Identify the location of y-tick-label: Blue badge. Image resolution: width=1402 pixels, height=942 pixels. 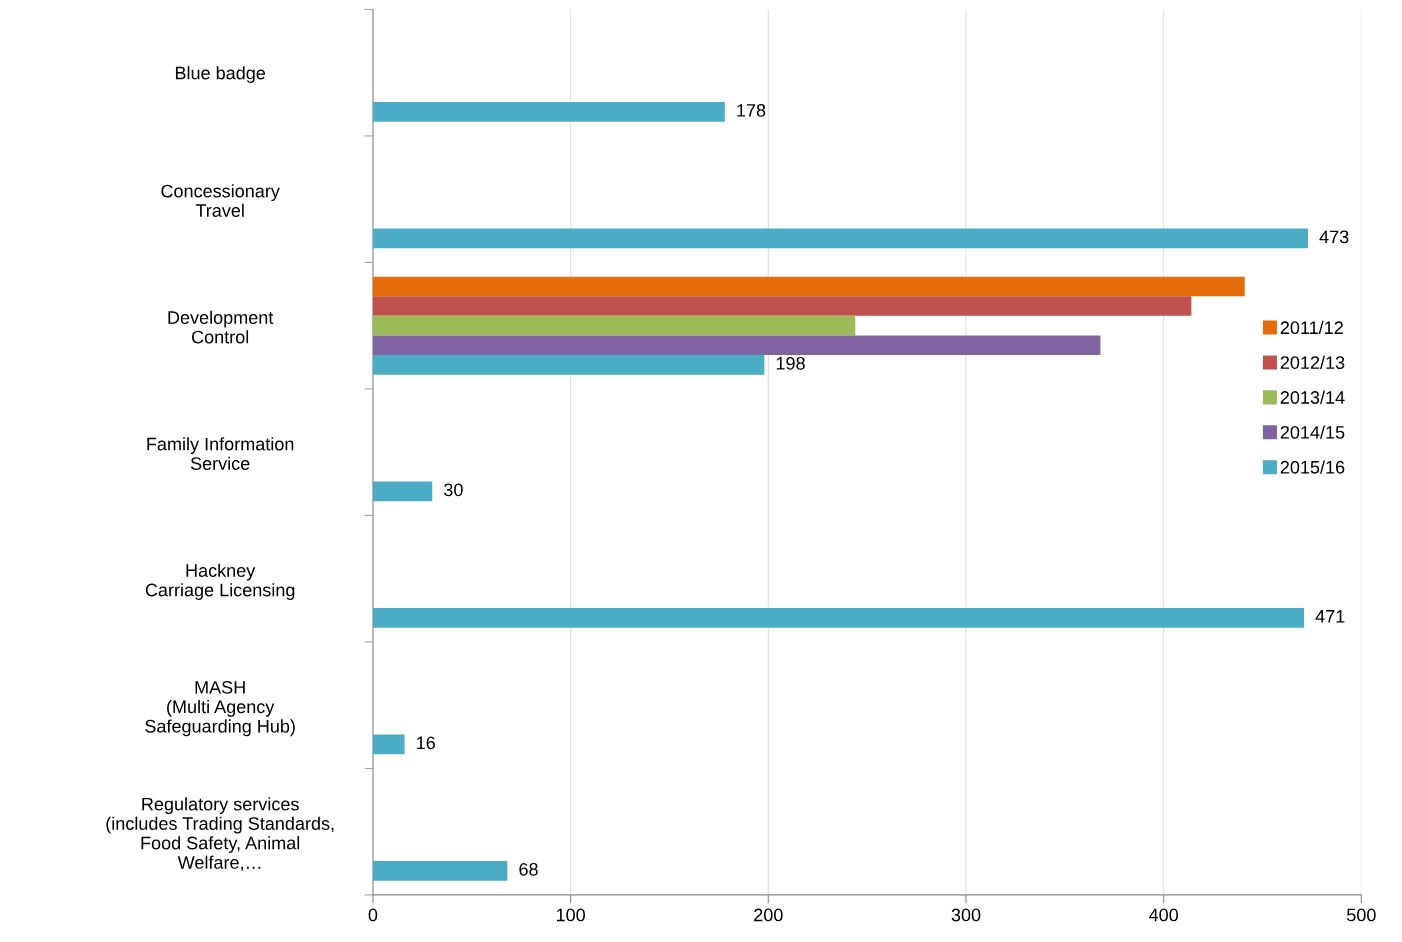
(220, 74).